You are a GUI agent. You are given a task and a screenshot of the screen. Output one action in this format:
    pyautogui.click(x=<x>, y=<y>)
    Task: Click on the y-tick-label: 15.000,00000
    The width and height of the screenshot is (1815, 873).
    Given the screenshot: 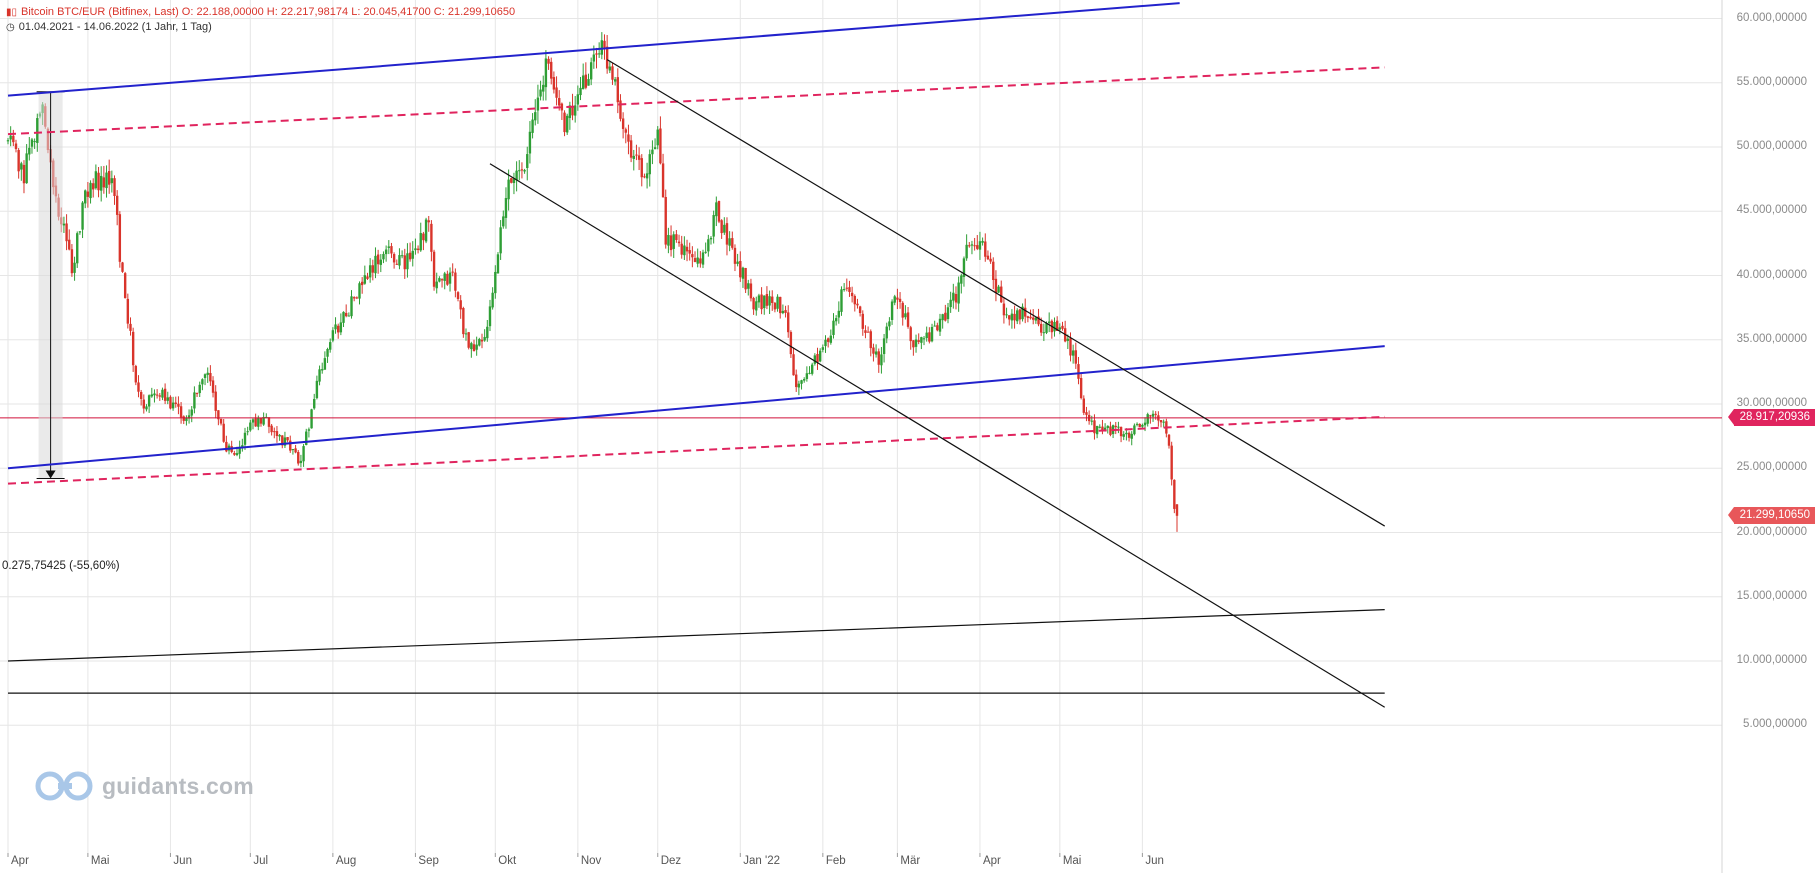 What is the action you would take?
    pyautogui.click(x=1771, y=595)
    